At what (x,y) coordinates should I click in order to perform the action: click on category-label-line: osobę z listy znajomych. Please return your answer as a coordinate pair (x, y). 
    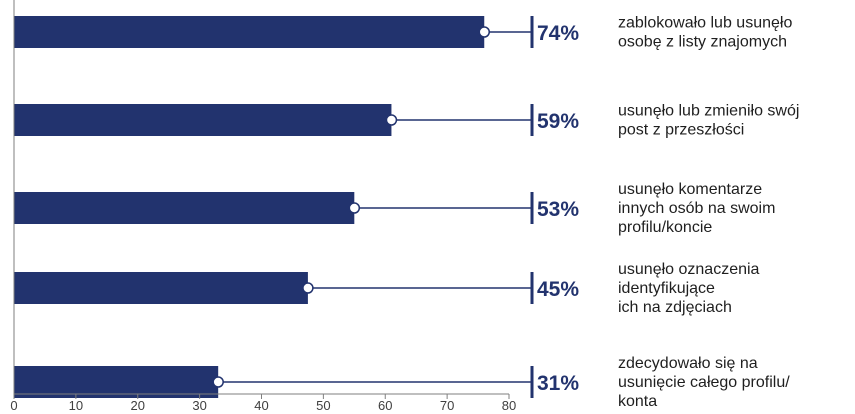
    Looking at the image, I should click on (702, 42).